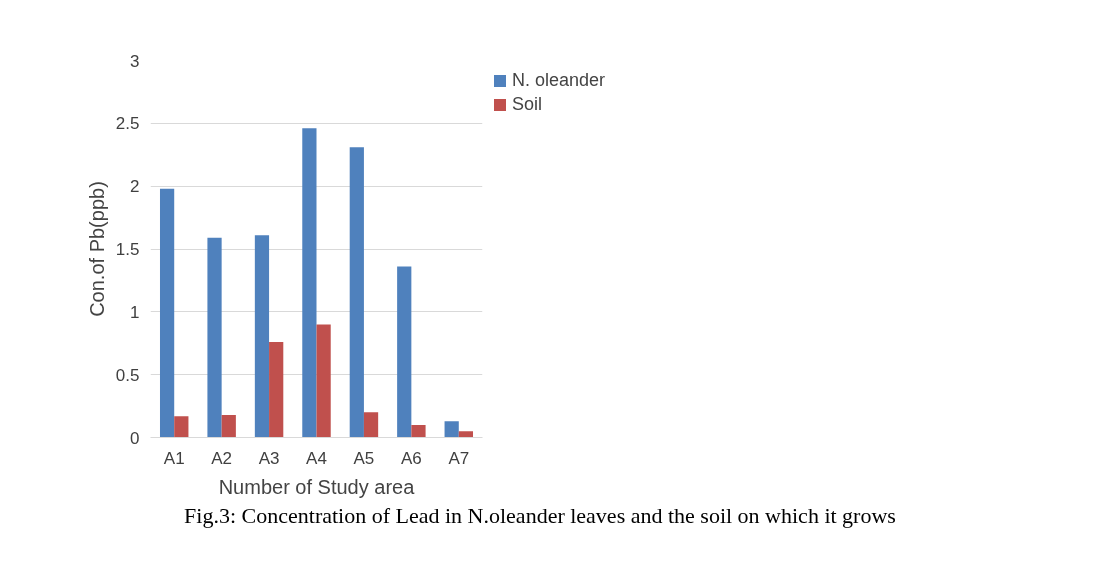  I want to click on x-tick-label: A1, so click(174, 458).